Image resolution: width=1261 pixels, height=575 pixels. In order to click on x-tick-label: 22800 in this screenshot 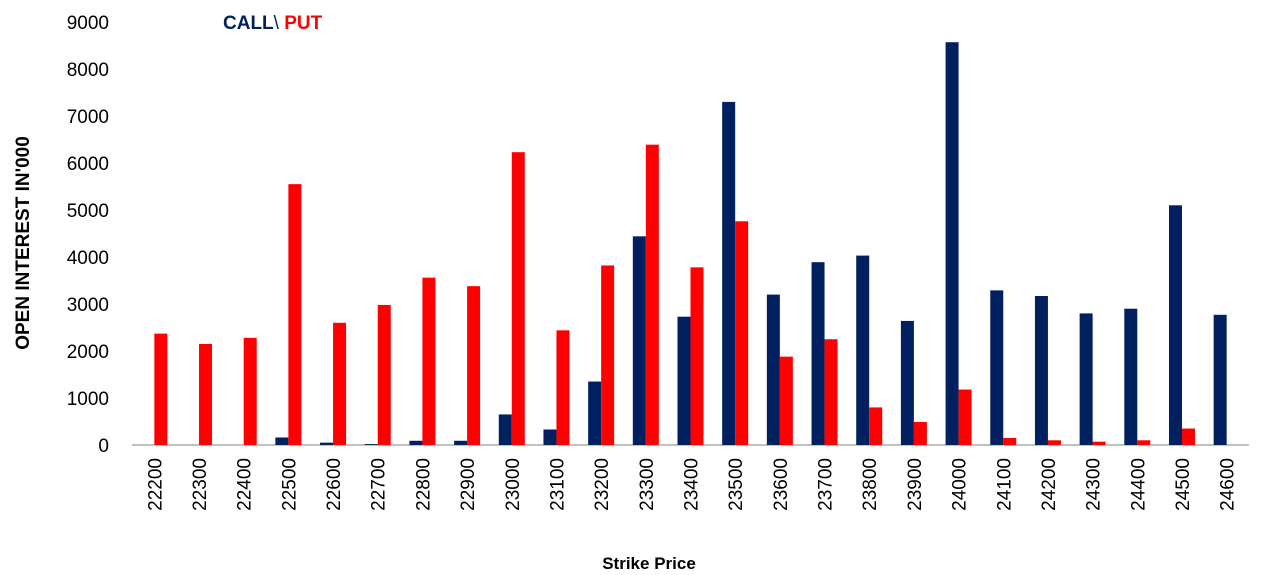, I will do `click(423, 484)`.